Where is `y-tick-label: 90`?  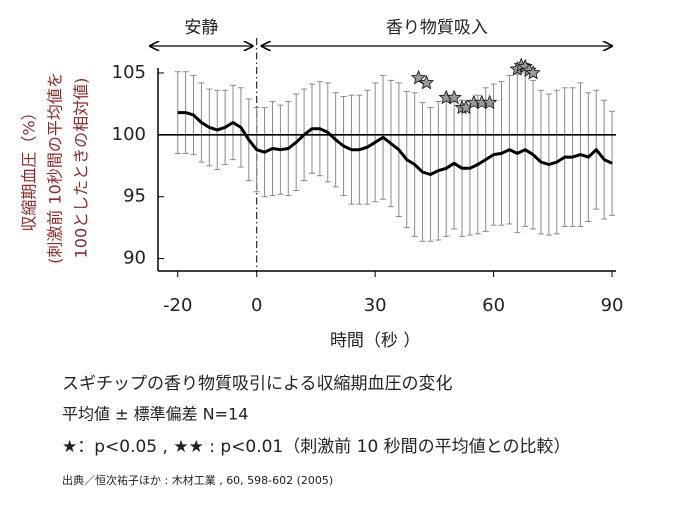 y-tick-label: 90 is located at coordinates (134, 258).